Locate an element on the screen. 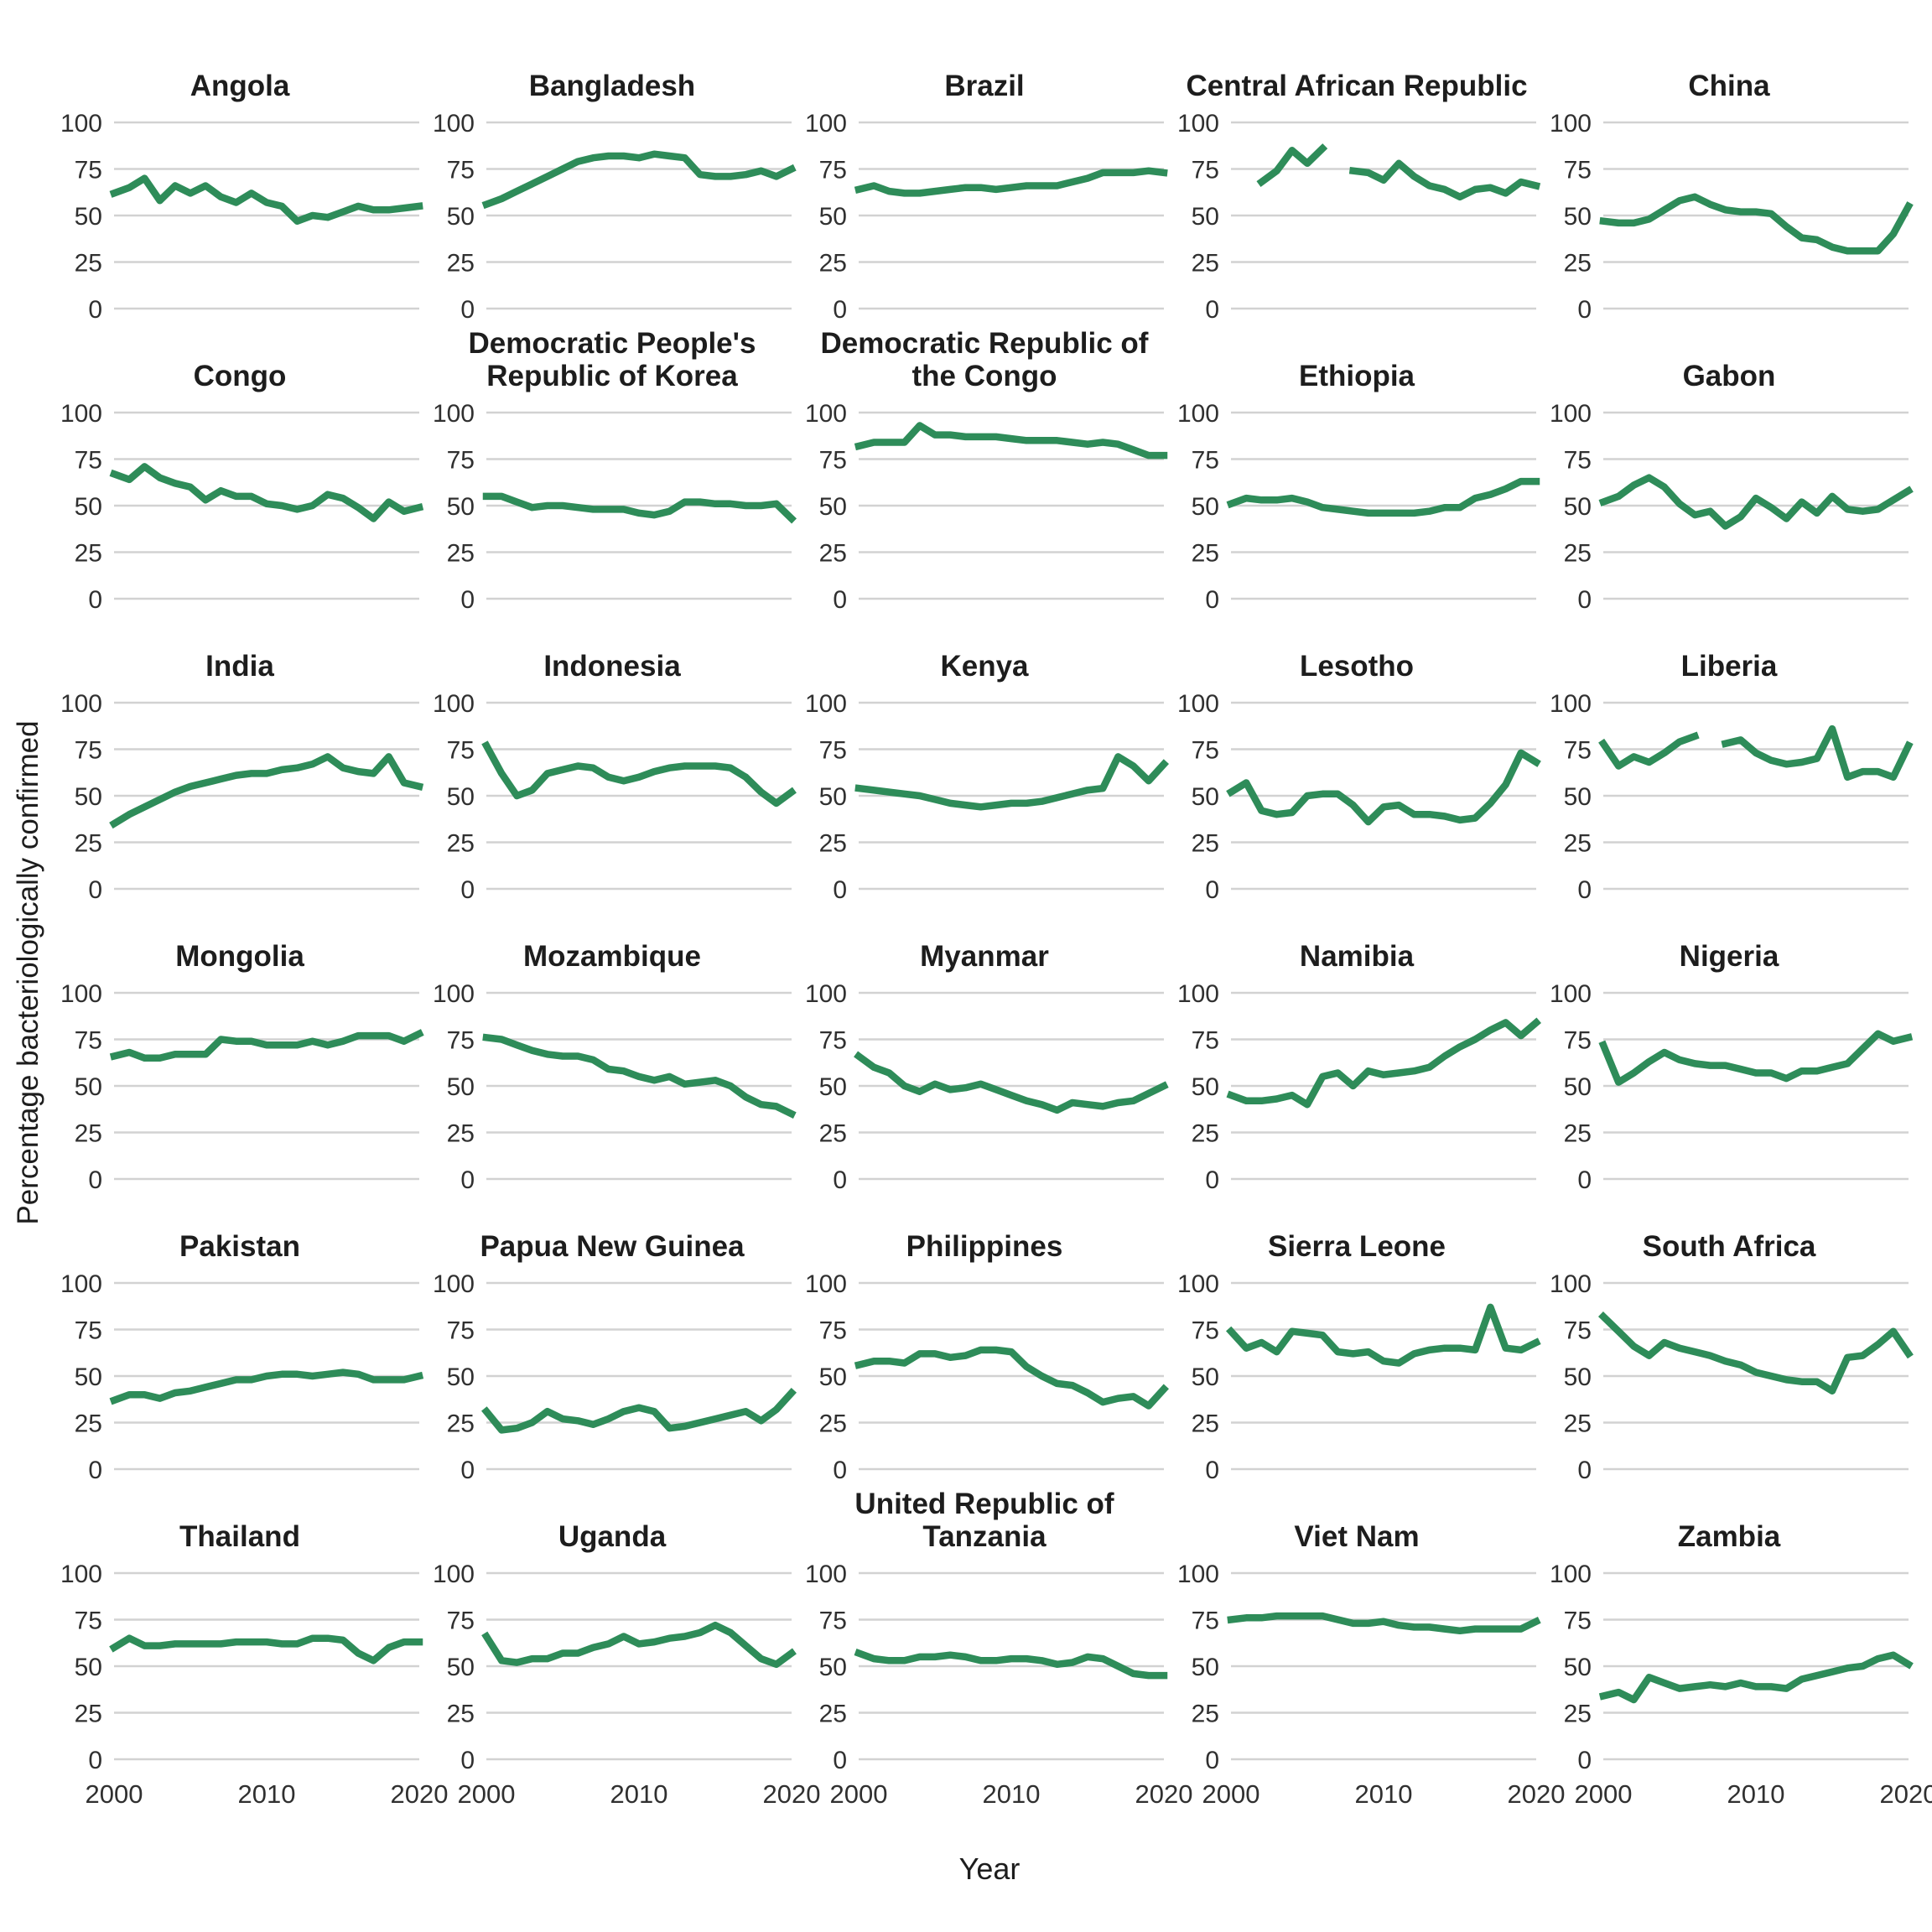 The height and width of the screenshot is (1932, 1932). facet-panel-angola: Angola 0 25 50 75 100 is located at coordinates (240, 176).